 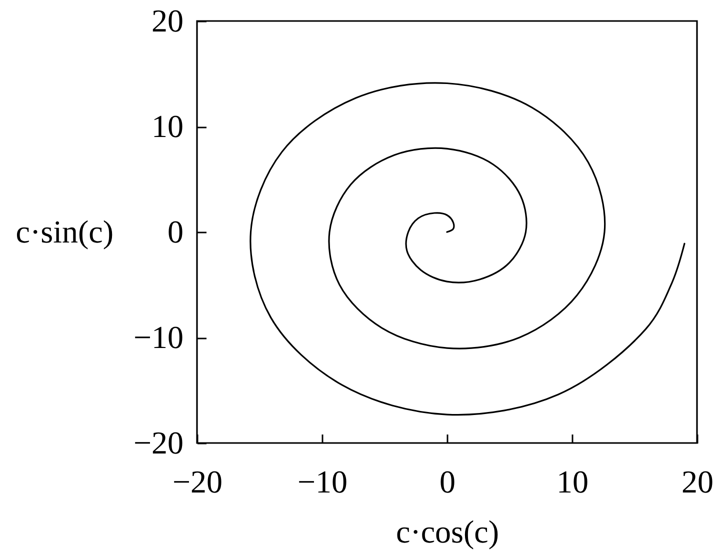 What do you see at coordinates (698, 482) in the screenshot?
I see `x-tick-label: 20` at bounding box center [698, 482].